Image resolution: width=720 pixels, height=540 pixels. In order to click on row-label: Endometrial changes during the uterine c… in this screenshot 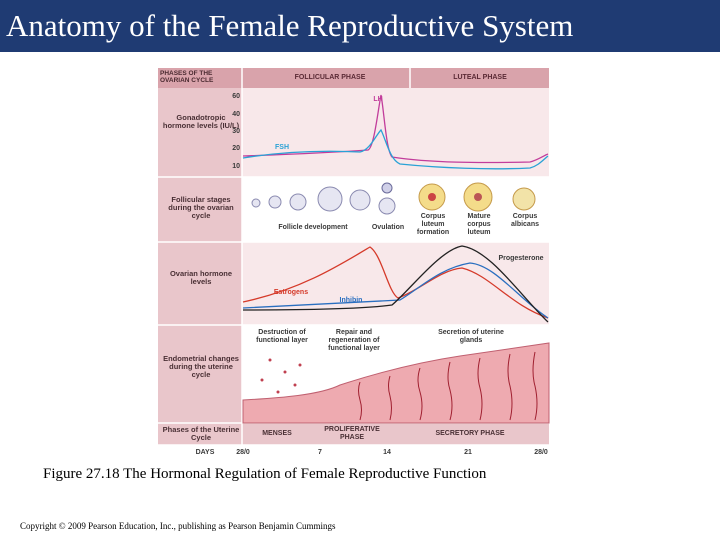, I will do `click(201, 366)`.